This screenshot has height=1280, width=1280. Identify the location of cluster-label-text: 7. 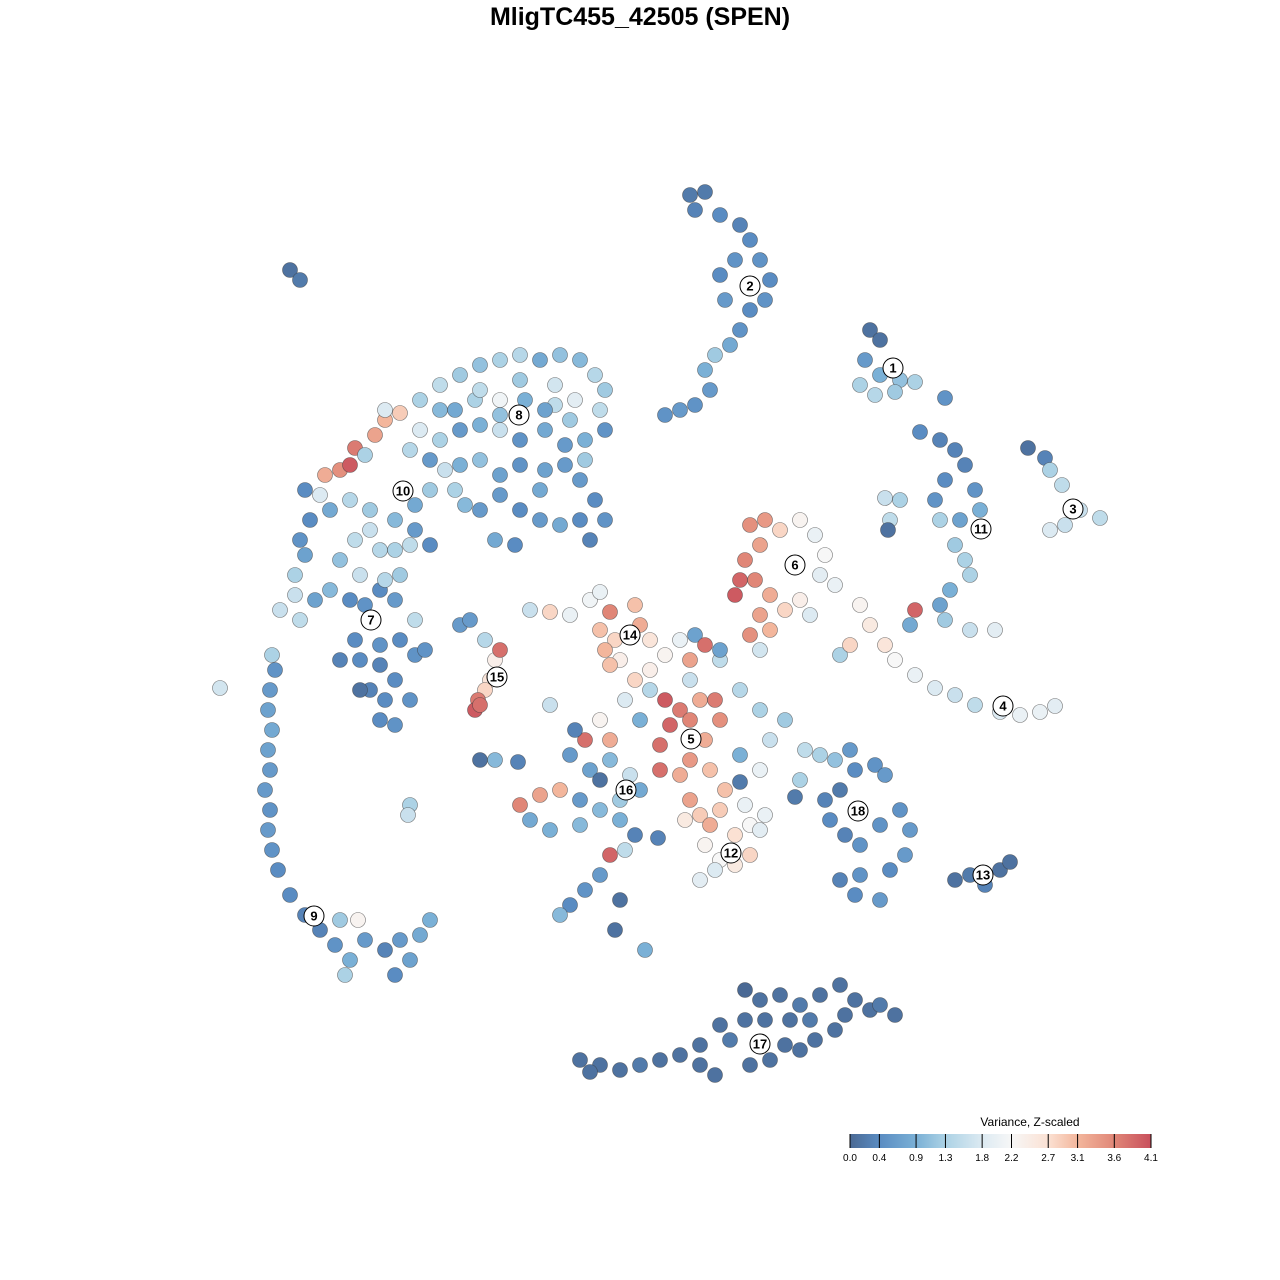
(370, 620).